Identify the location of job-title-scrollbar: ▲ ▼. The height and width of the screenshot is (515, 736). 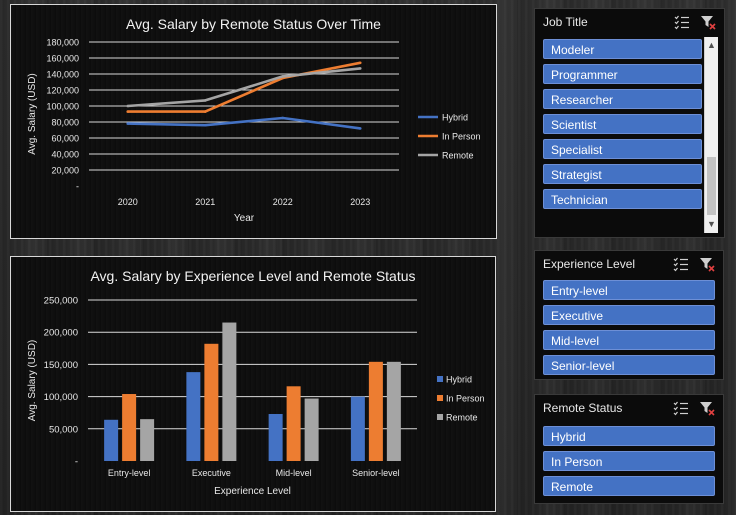
(711, 135).